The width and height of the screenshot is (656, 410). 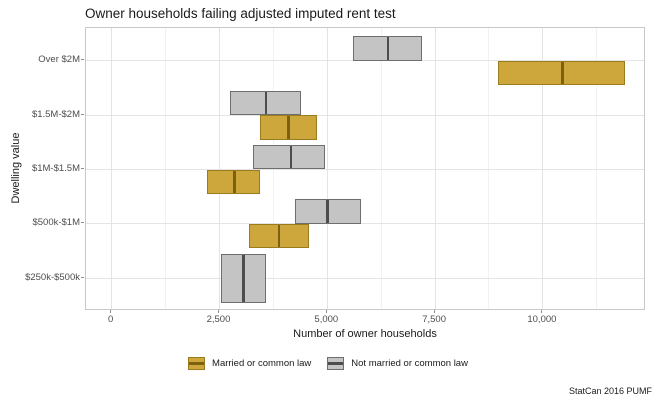 What do you see at coordinates (409, 363) in the screenshot?
I see `legend-label-not-married: Not married or common law` at bounding box center [409, 363].